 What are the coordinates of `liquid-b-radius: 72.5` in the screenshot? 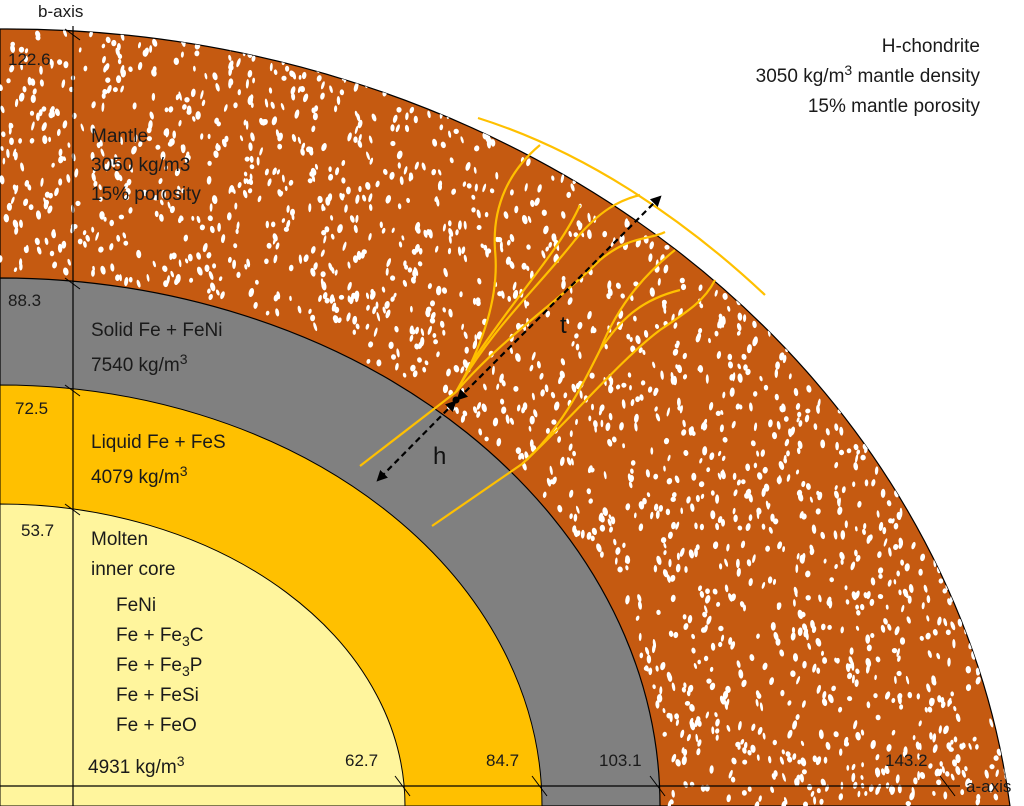 It's located at (31, 408).